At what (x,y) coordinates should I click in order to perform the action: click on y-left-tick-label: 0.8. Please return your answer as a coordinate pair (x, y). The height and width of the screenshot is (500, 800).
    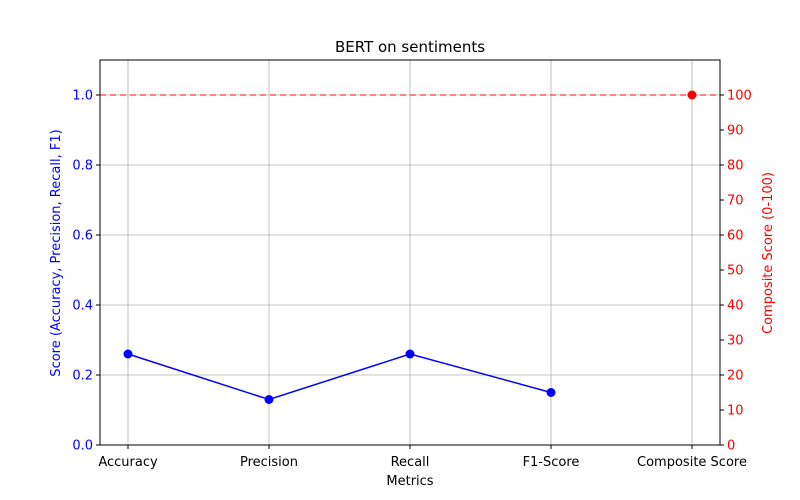
    Looking at the image, I should click on (82, 166).